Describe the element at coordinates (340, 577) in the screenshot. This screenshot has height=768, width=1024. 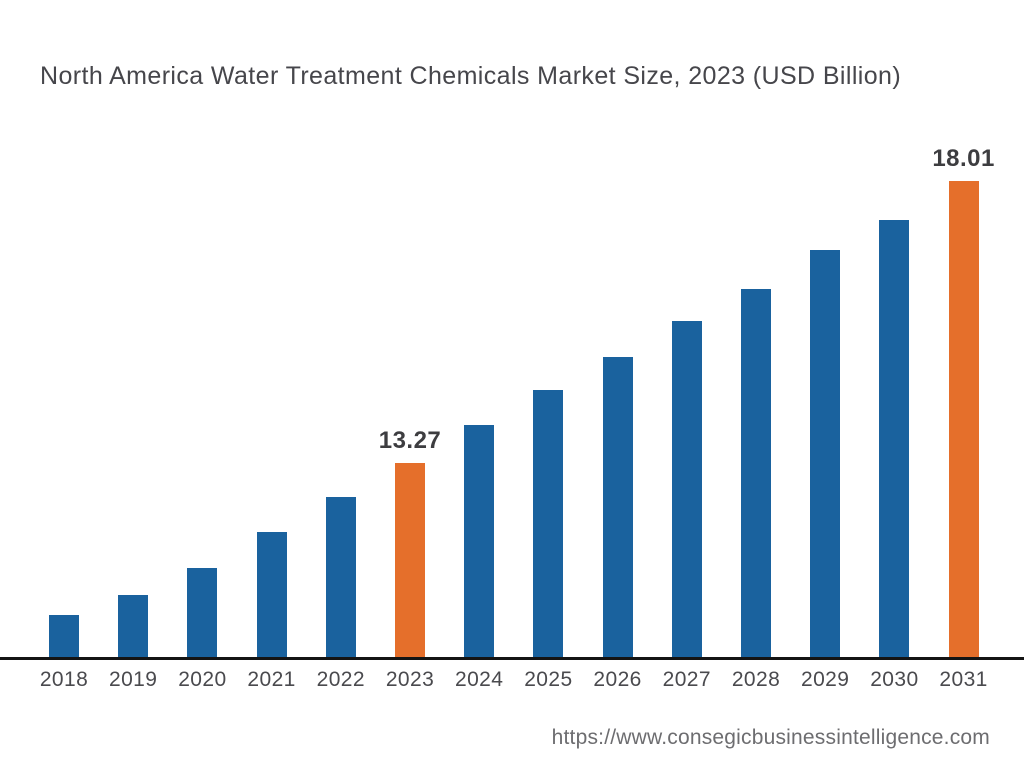
I see `bar-2022` at that location.